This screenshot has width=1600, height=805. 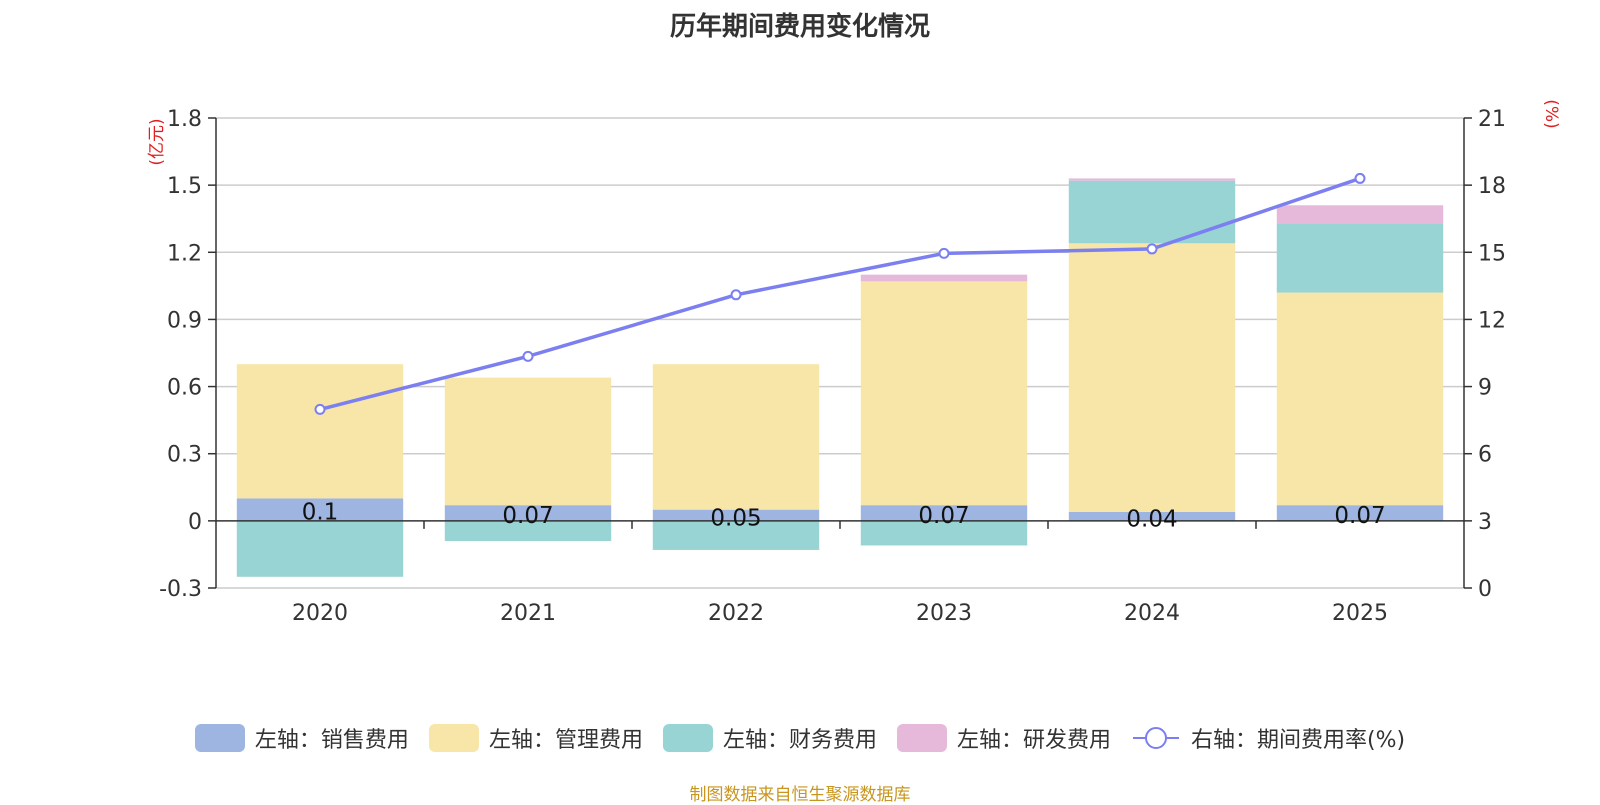 What do you see at coordinates (1151, 519) in the screenshot?
I see `data-label-sales: 0.04` at bounding box center [1151, 519].